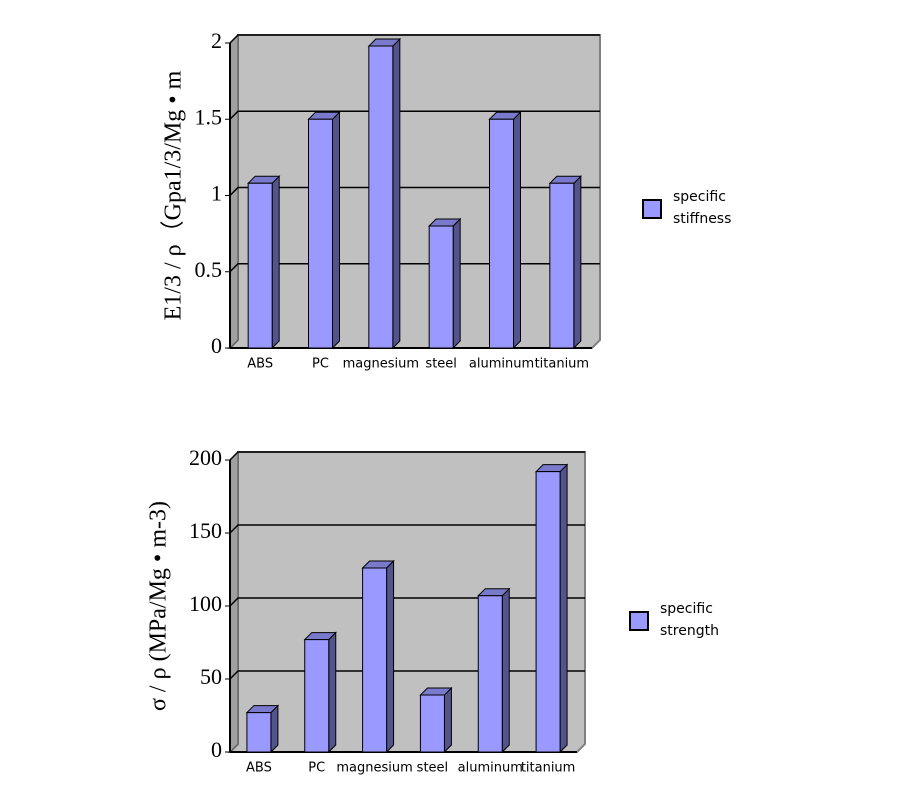  I want to click on legend-label: specific strength, so click(689, 620).